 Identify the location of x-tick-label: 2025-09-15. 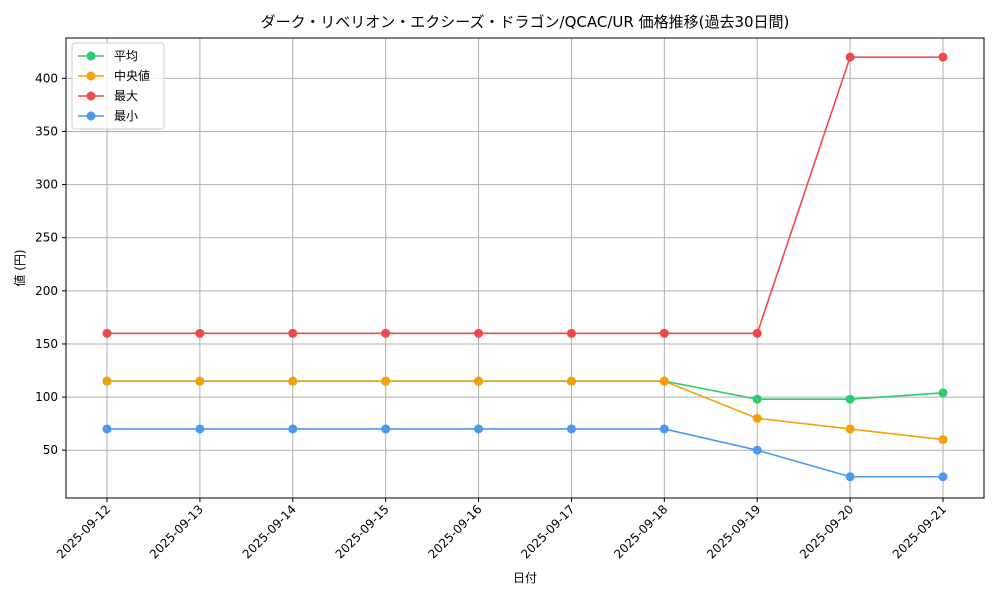
(362, 531).